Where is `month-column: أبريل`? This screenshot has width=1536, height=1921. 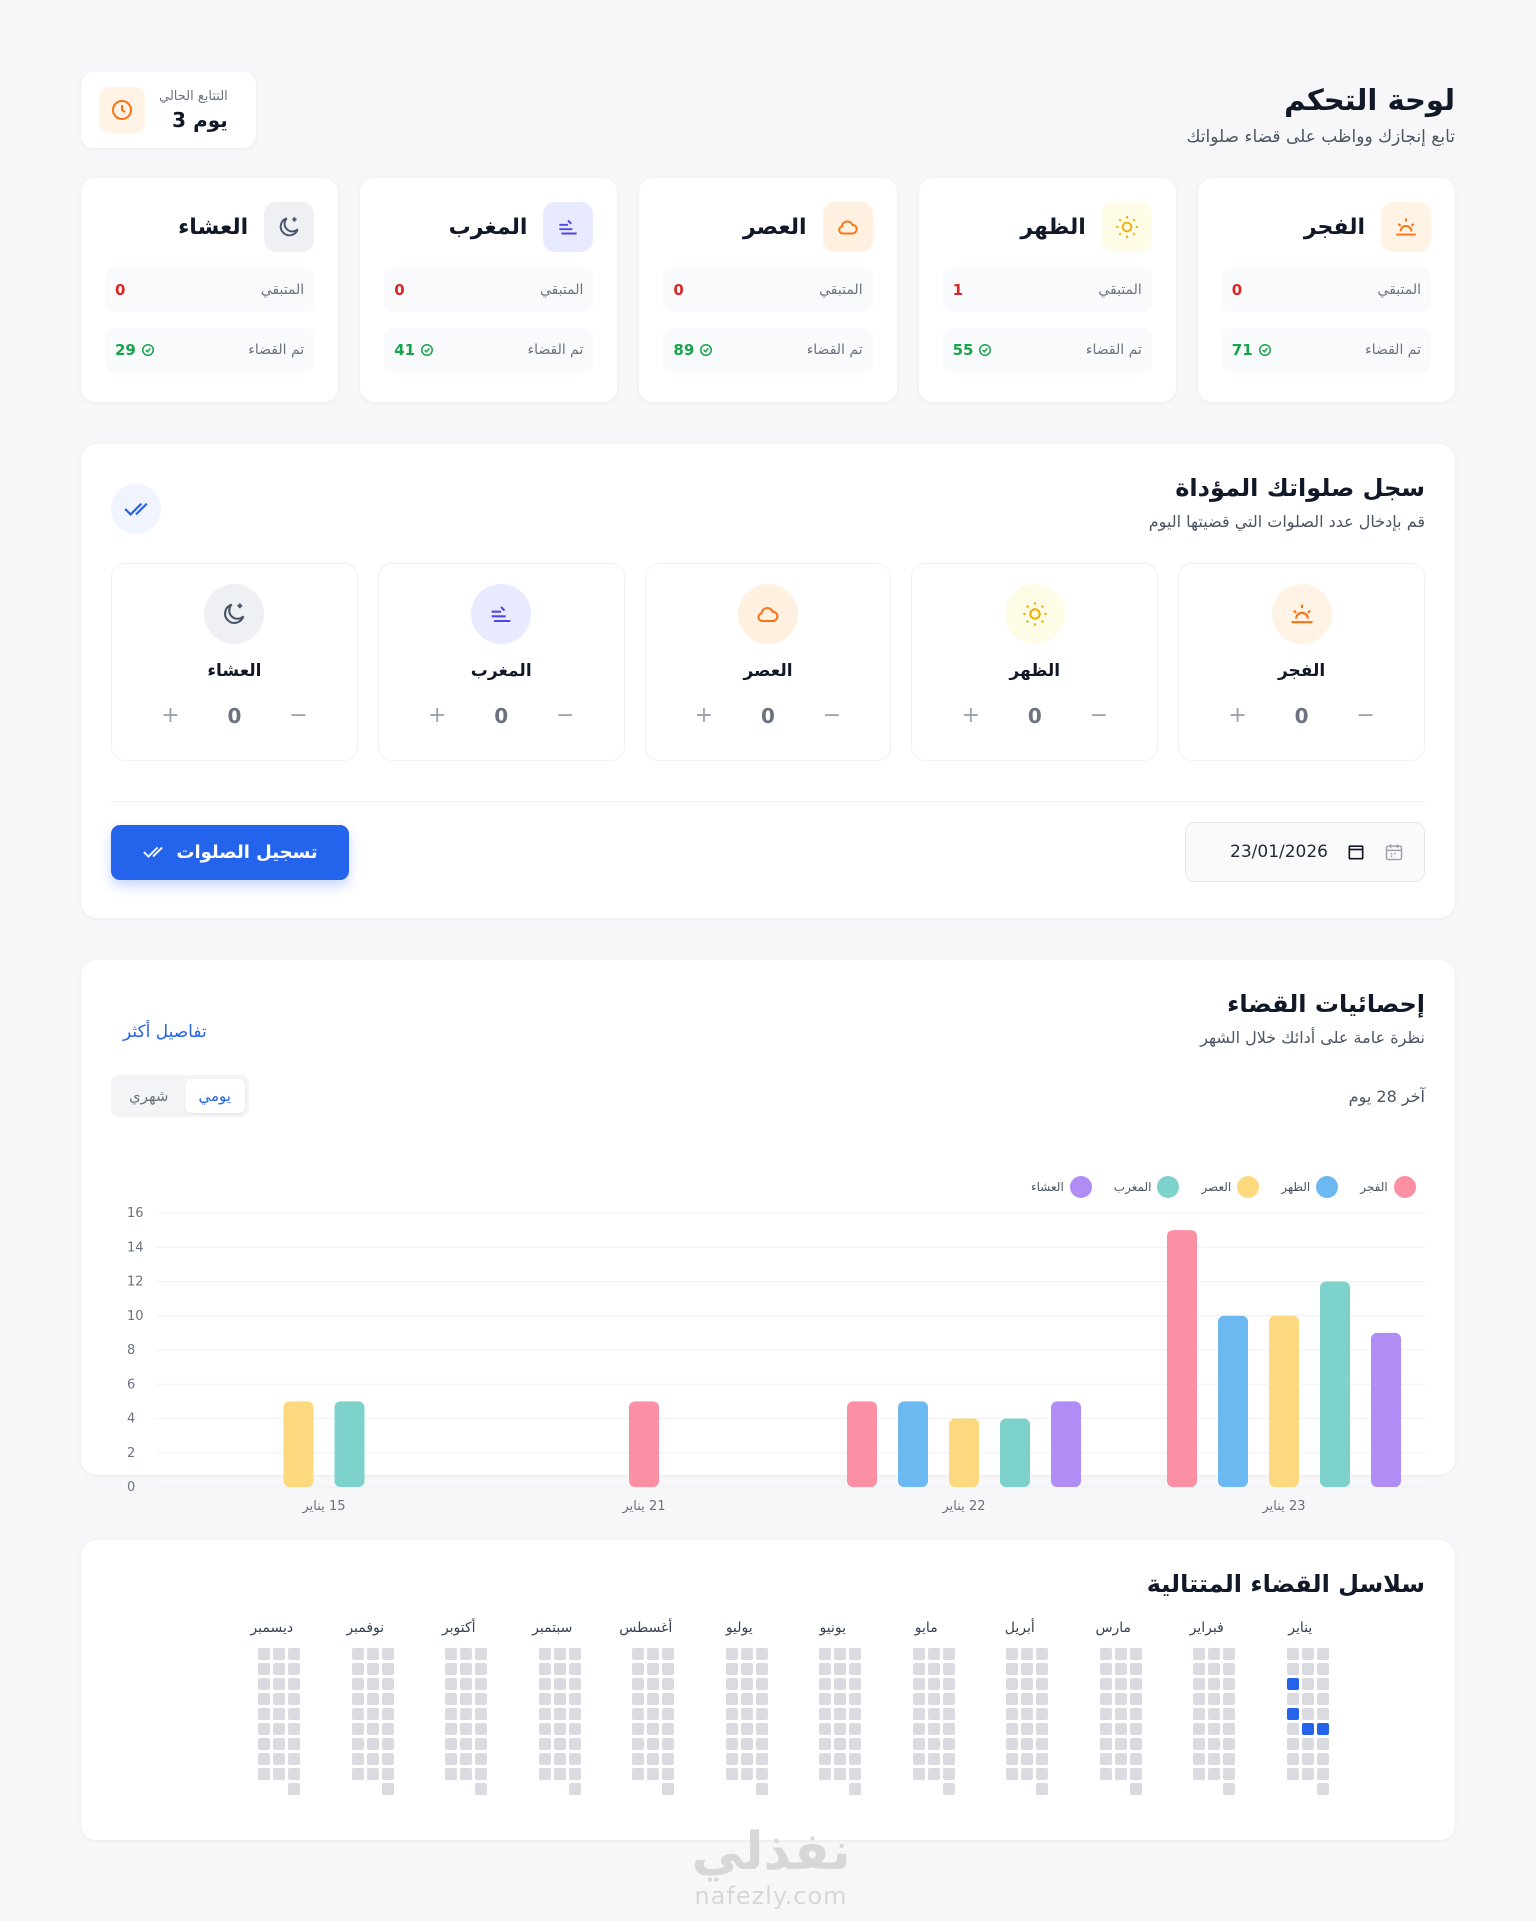 month-column: أبريل is located at coordinates (1020, 1707).